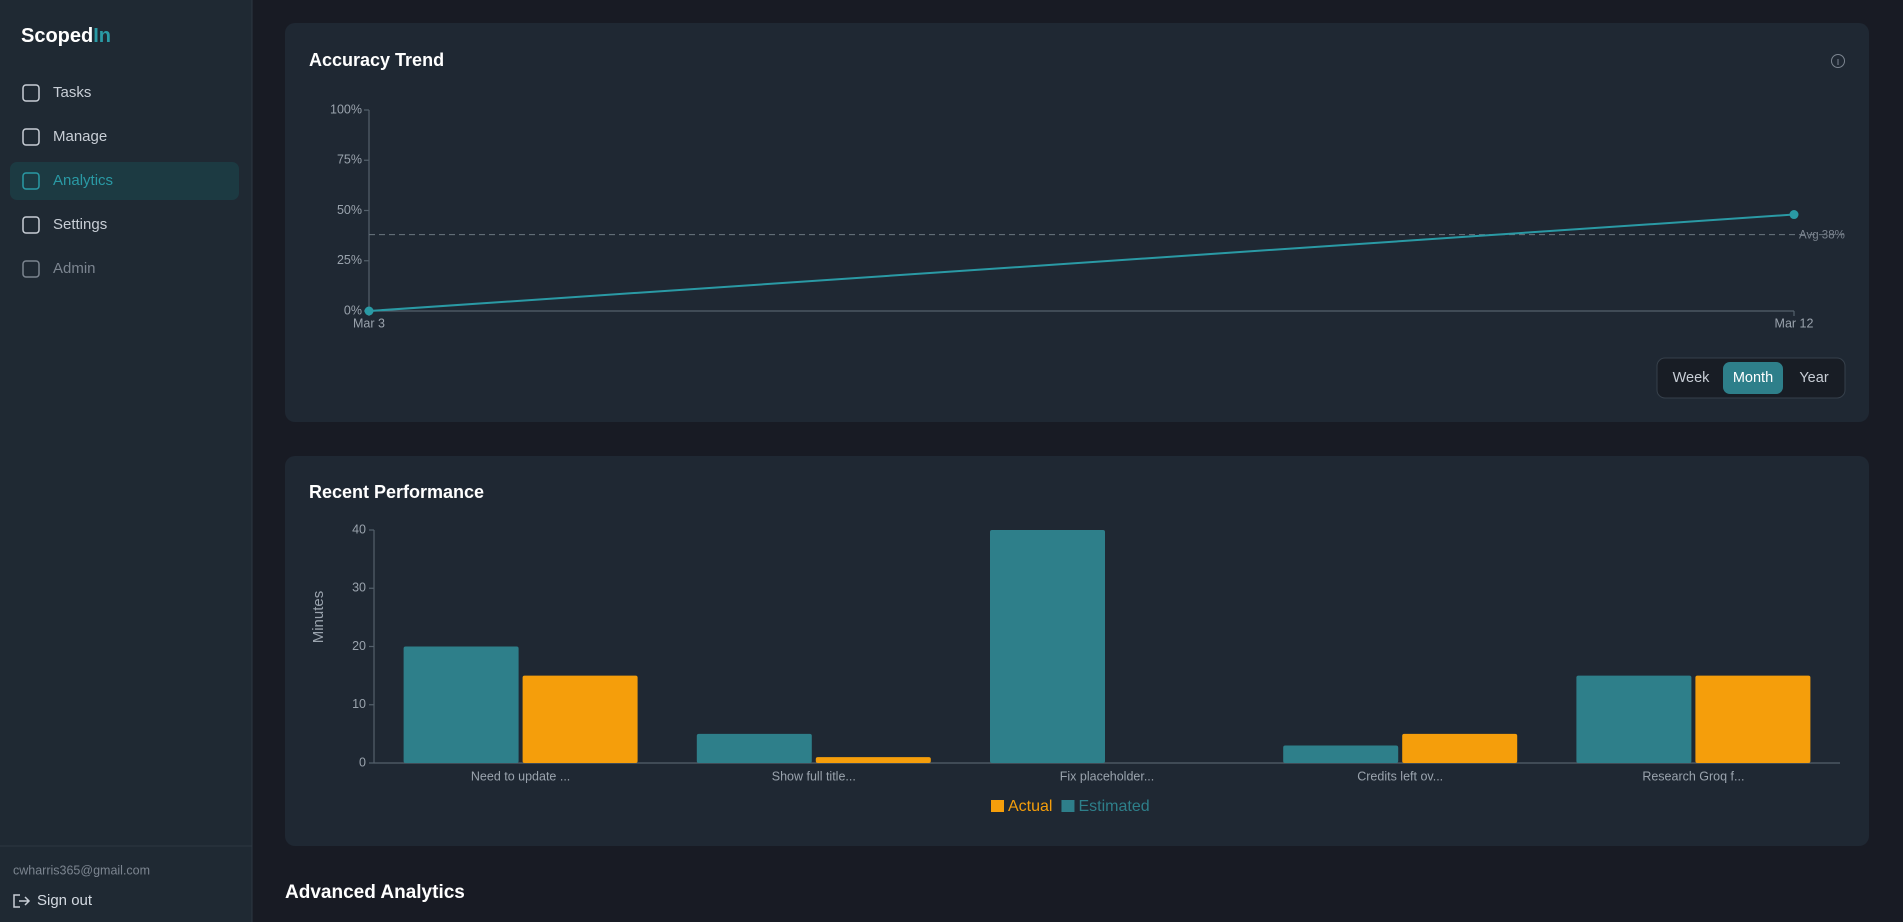 This screenshot has width=1903, height=922. Describe the element at coordinates (1794, 323) in the screenshot. I see `x-tick-label: Mar 12` at that location.